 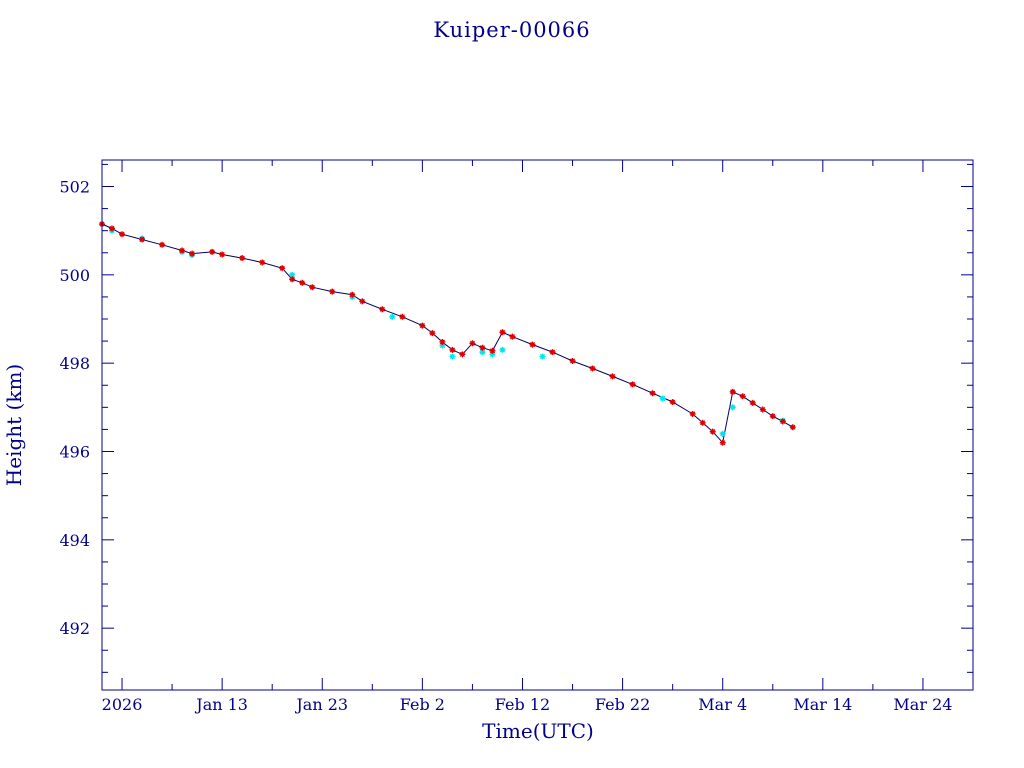 What do you see at coordinates (622, 704) in the screenshot?
I see `x-tick-label: Feb 22` at bounding box center [622, 704].